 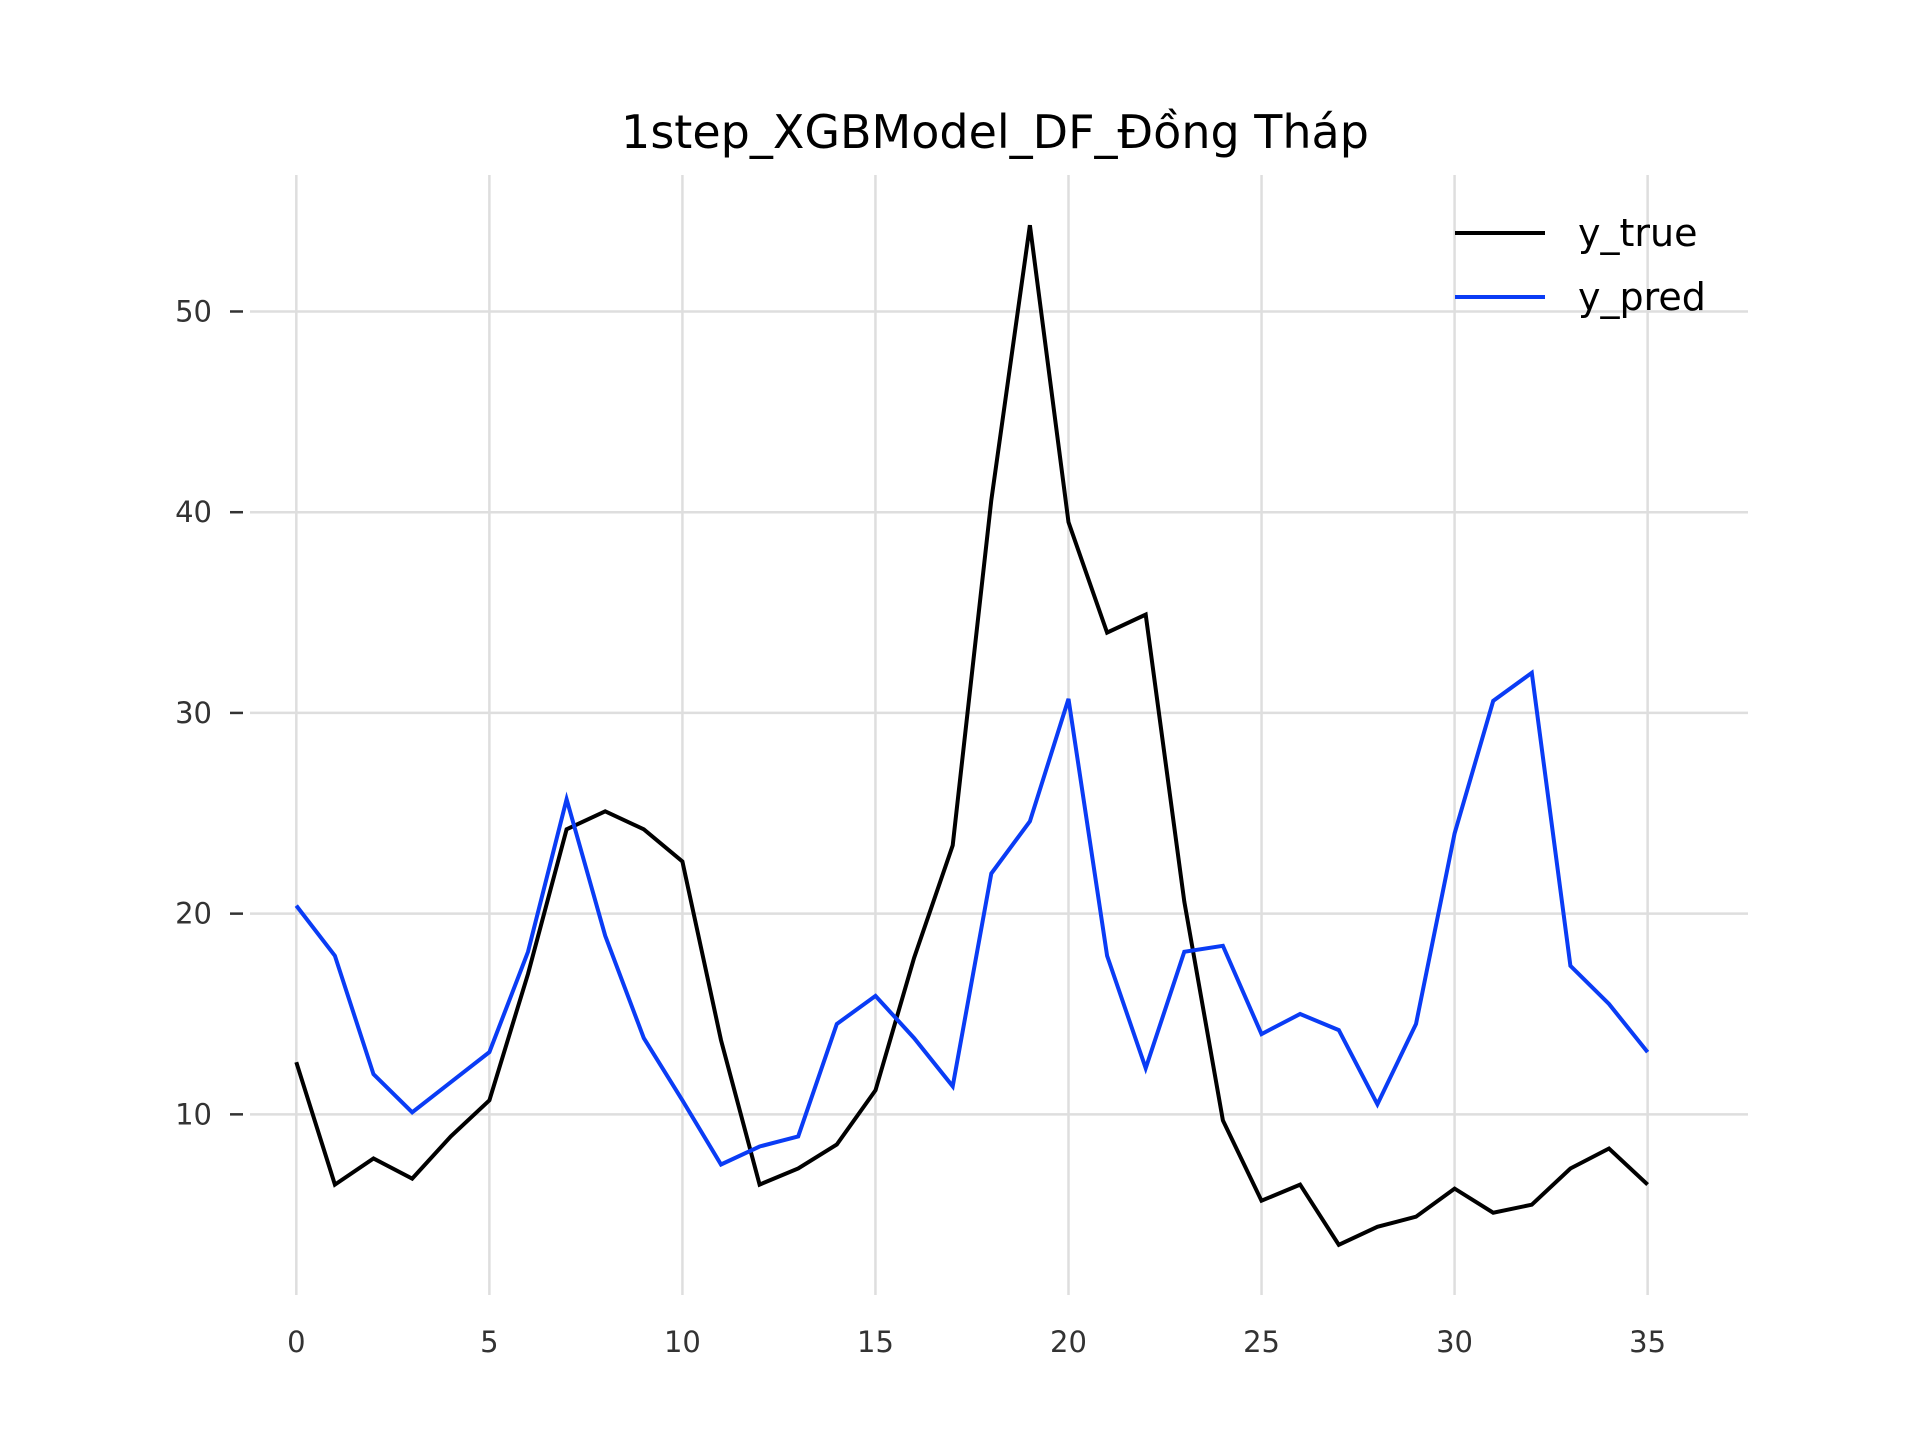 I want to click on legend-label-y-true: y_true, so click(x=1637, y=233).